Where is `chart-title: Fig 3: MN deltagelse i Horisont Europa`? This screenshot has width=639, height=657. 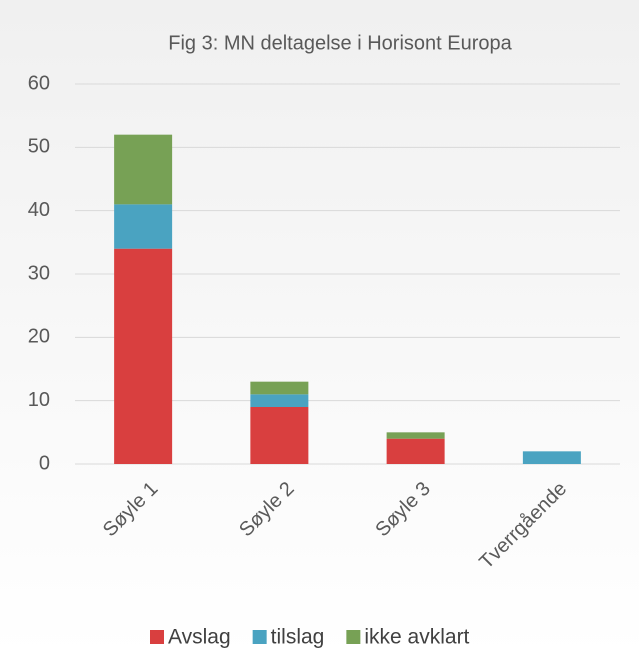 chart-title: Fig 3: MN deltagelse i Horisont Europa is located at coordinates (340, 43).